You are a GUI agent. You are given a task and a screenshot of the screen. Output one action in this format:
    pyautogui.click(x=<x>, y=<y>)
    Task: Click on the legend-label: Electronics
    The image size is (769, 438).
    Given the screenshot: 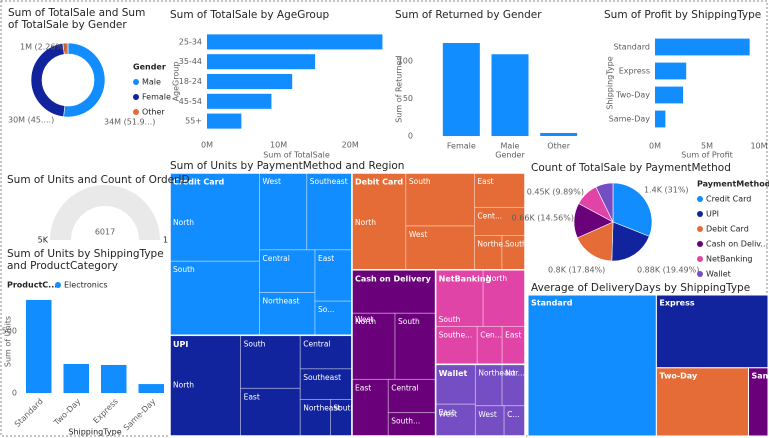 What is the action you would take?
    pyautogui.click(x=86, y=285)
    